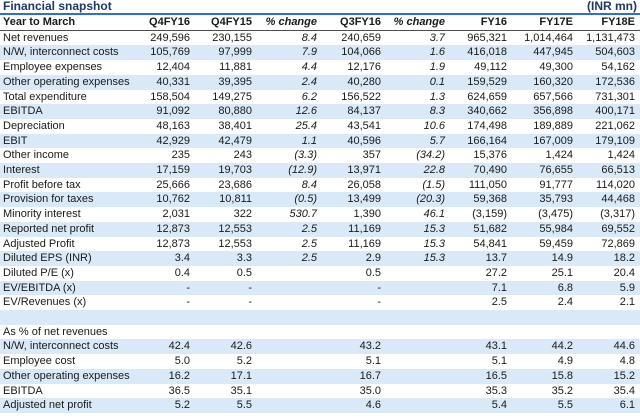 This screenshot has width=640, height=420. I want to click on cell: 15.2, so click(624, 375).